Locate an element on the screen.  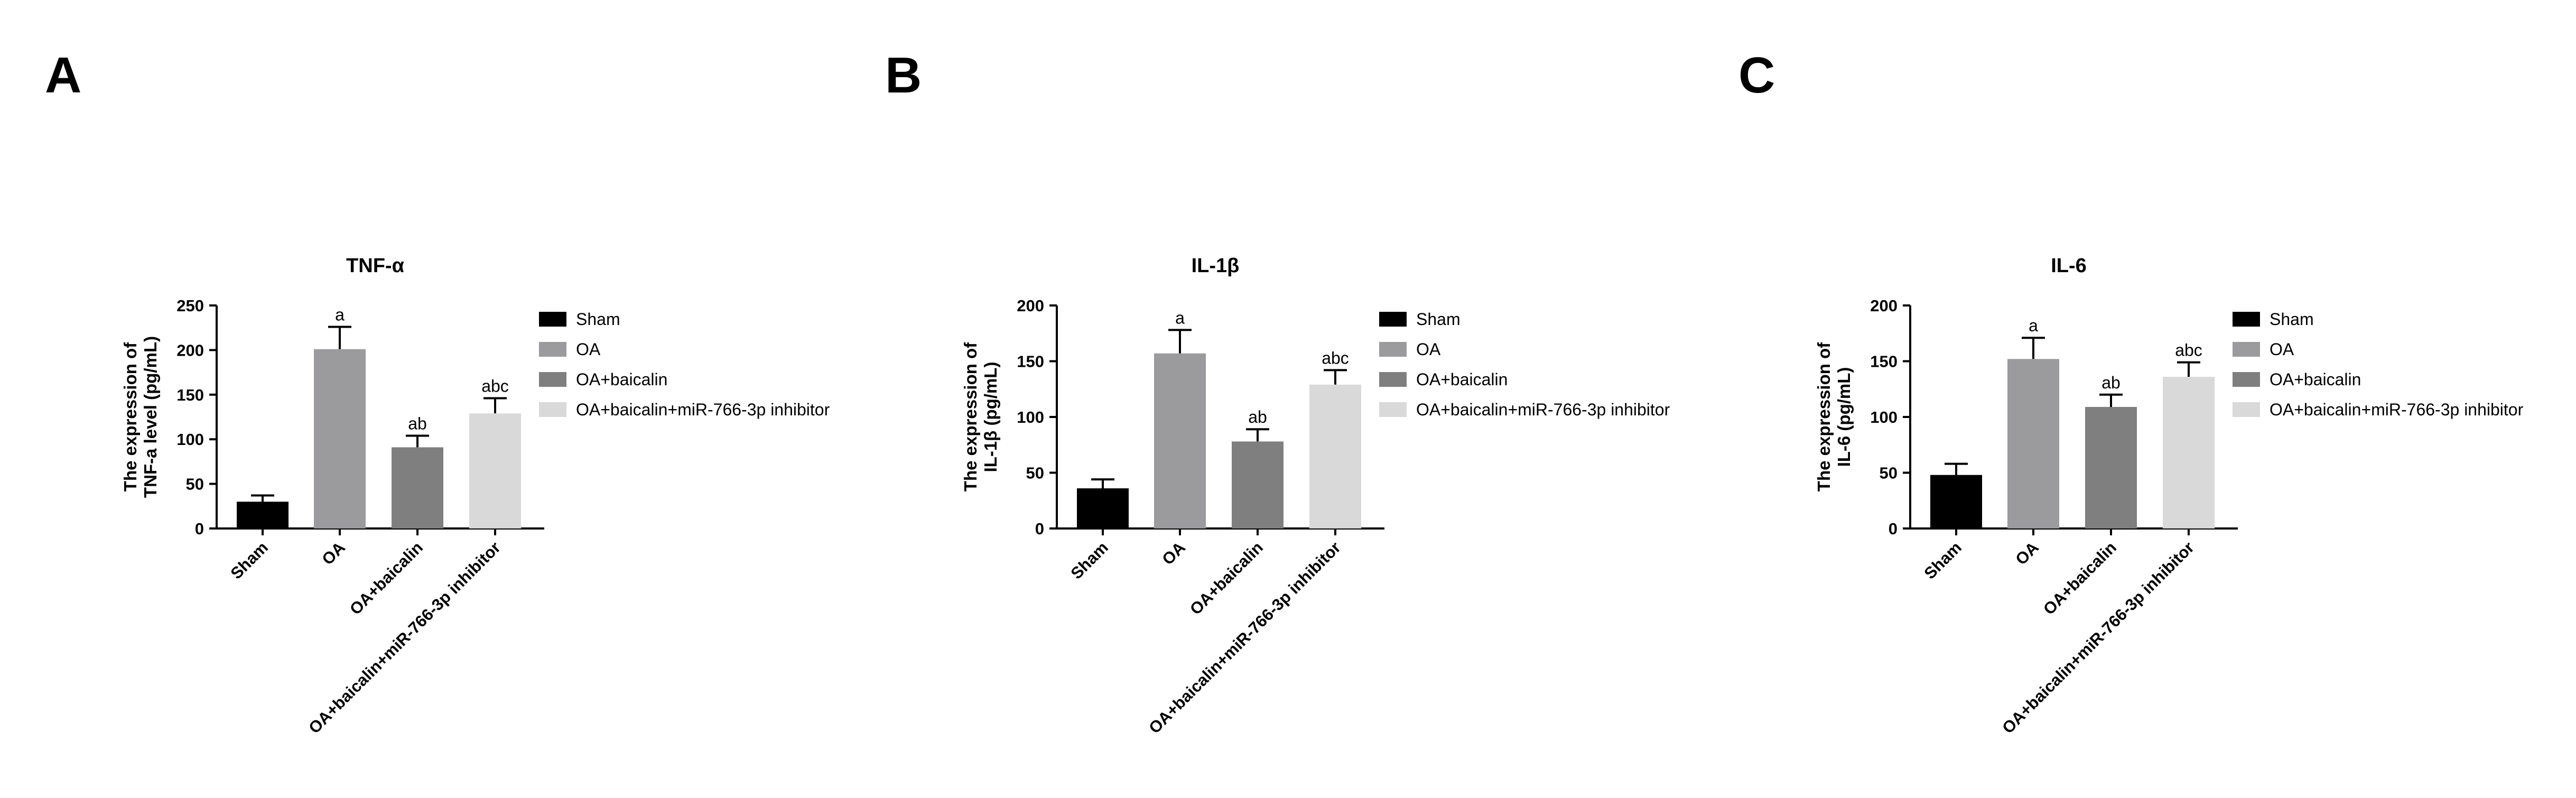
y-axis-label-line2: IL-1β (pg/mL) is located at coordinates (990, 417).